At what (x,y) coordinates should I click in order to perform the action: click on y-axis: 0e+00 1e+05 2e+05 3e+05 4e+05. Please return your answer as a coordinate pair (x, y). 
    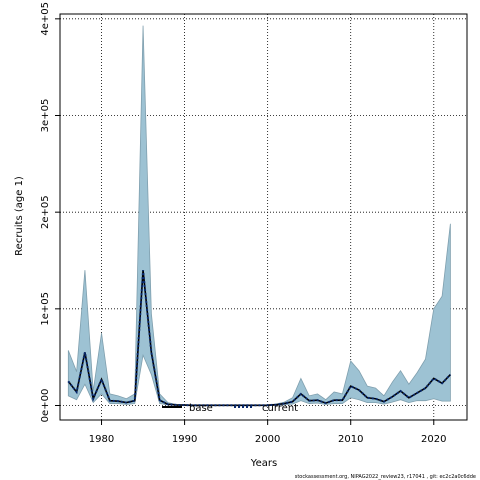
    Looking at the image, I should click on (50, 212).